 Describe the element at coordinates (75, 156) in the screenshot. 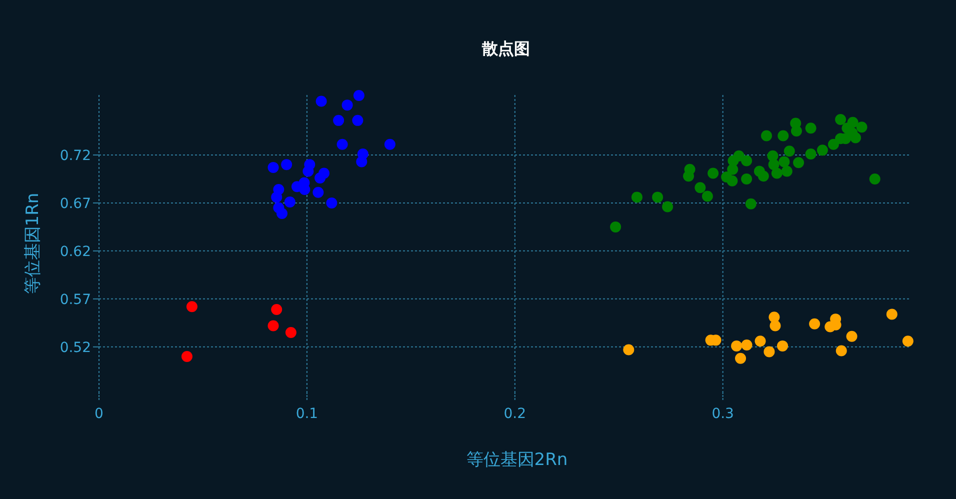

I see `y-tick-label: 0.72` at that location.